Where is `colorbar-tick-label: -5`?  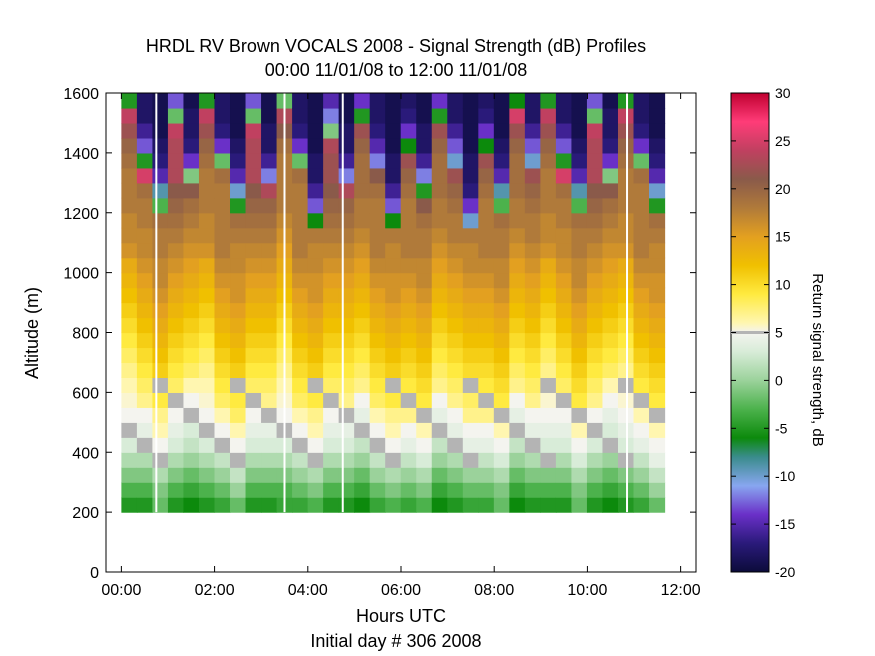
colorbar-tick-label: -5 is located at coordinates (781, 428).